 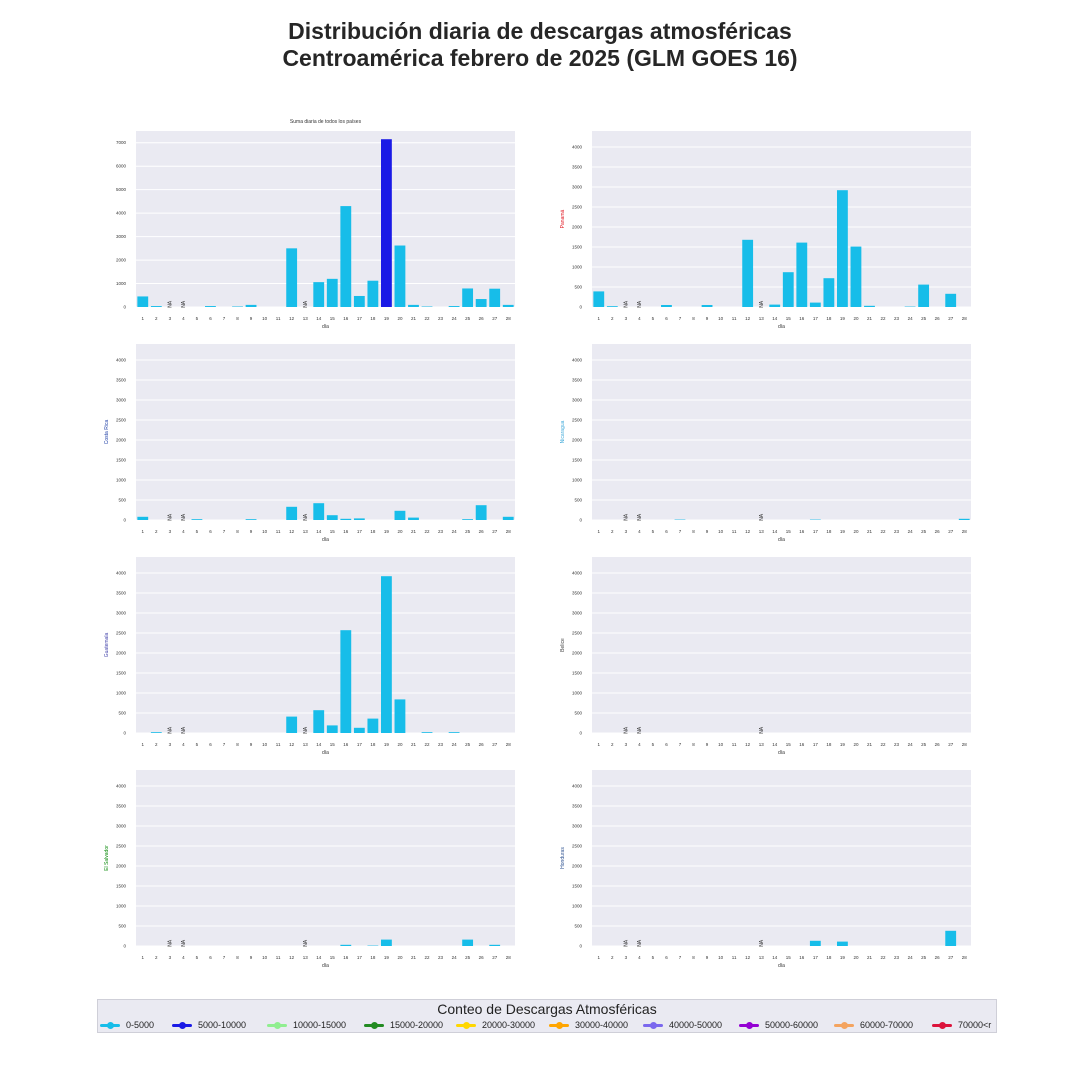 I want to click on y-tick-label: 3500, so click(x=577, y=167).